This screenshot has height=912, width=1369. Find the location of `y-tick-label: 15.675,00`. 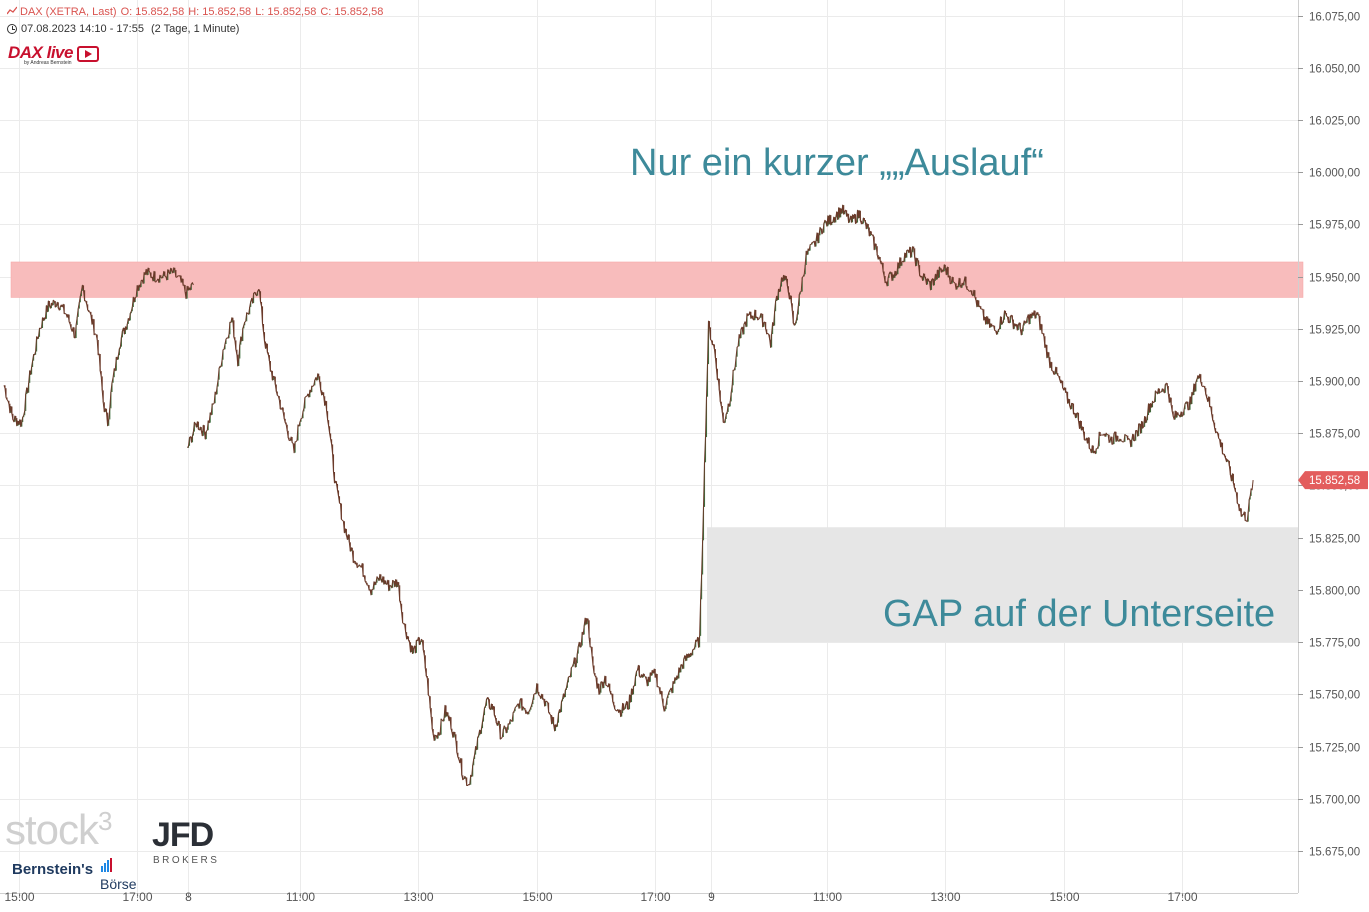

y-tick-label: 15.675,00 is located at coordinates (1334, 853).